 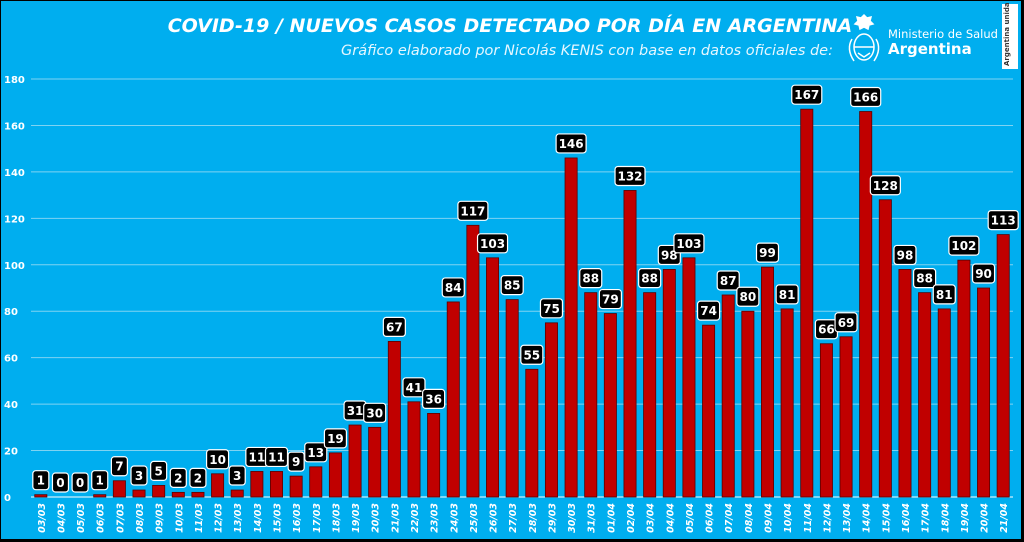 What do you see at coordinates (572, 518) in the screenshot?
I see `x-tick-label: 30/03` at bounding box center [572, 518].